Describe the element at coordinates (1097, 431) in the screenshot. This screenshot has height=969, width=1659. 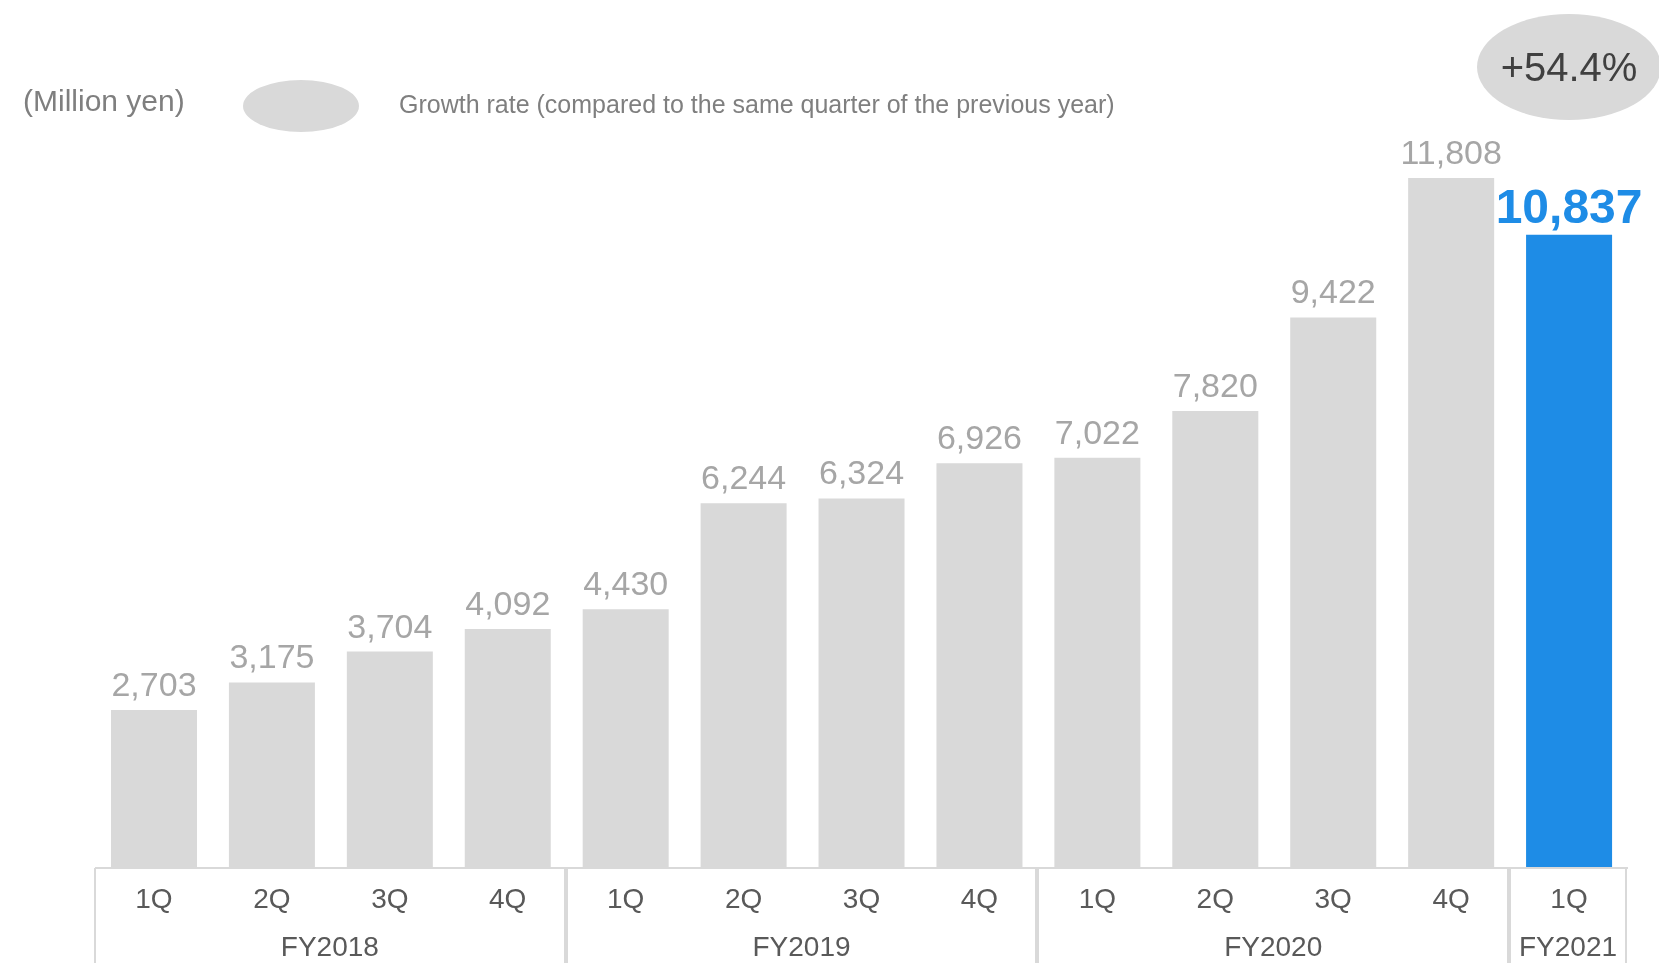
I see `data-label: 7,022` at that location.